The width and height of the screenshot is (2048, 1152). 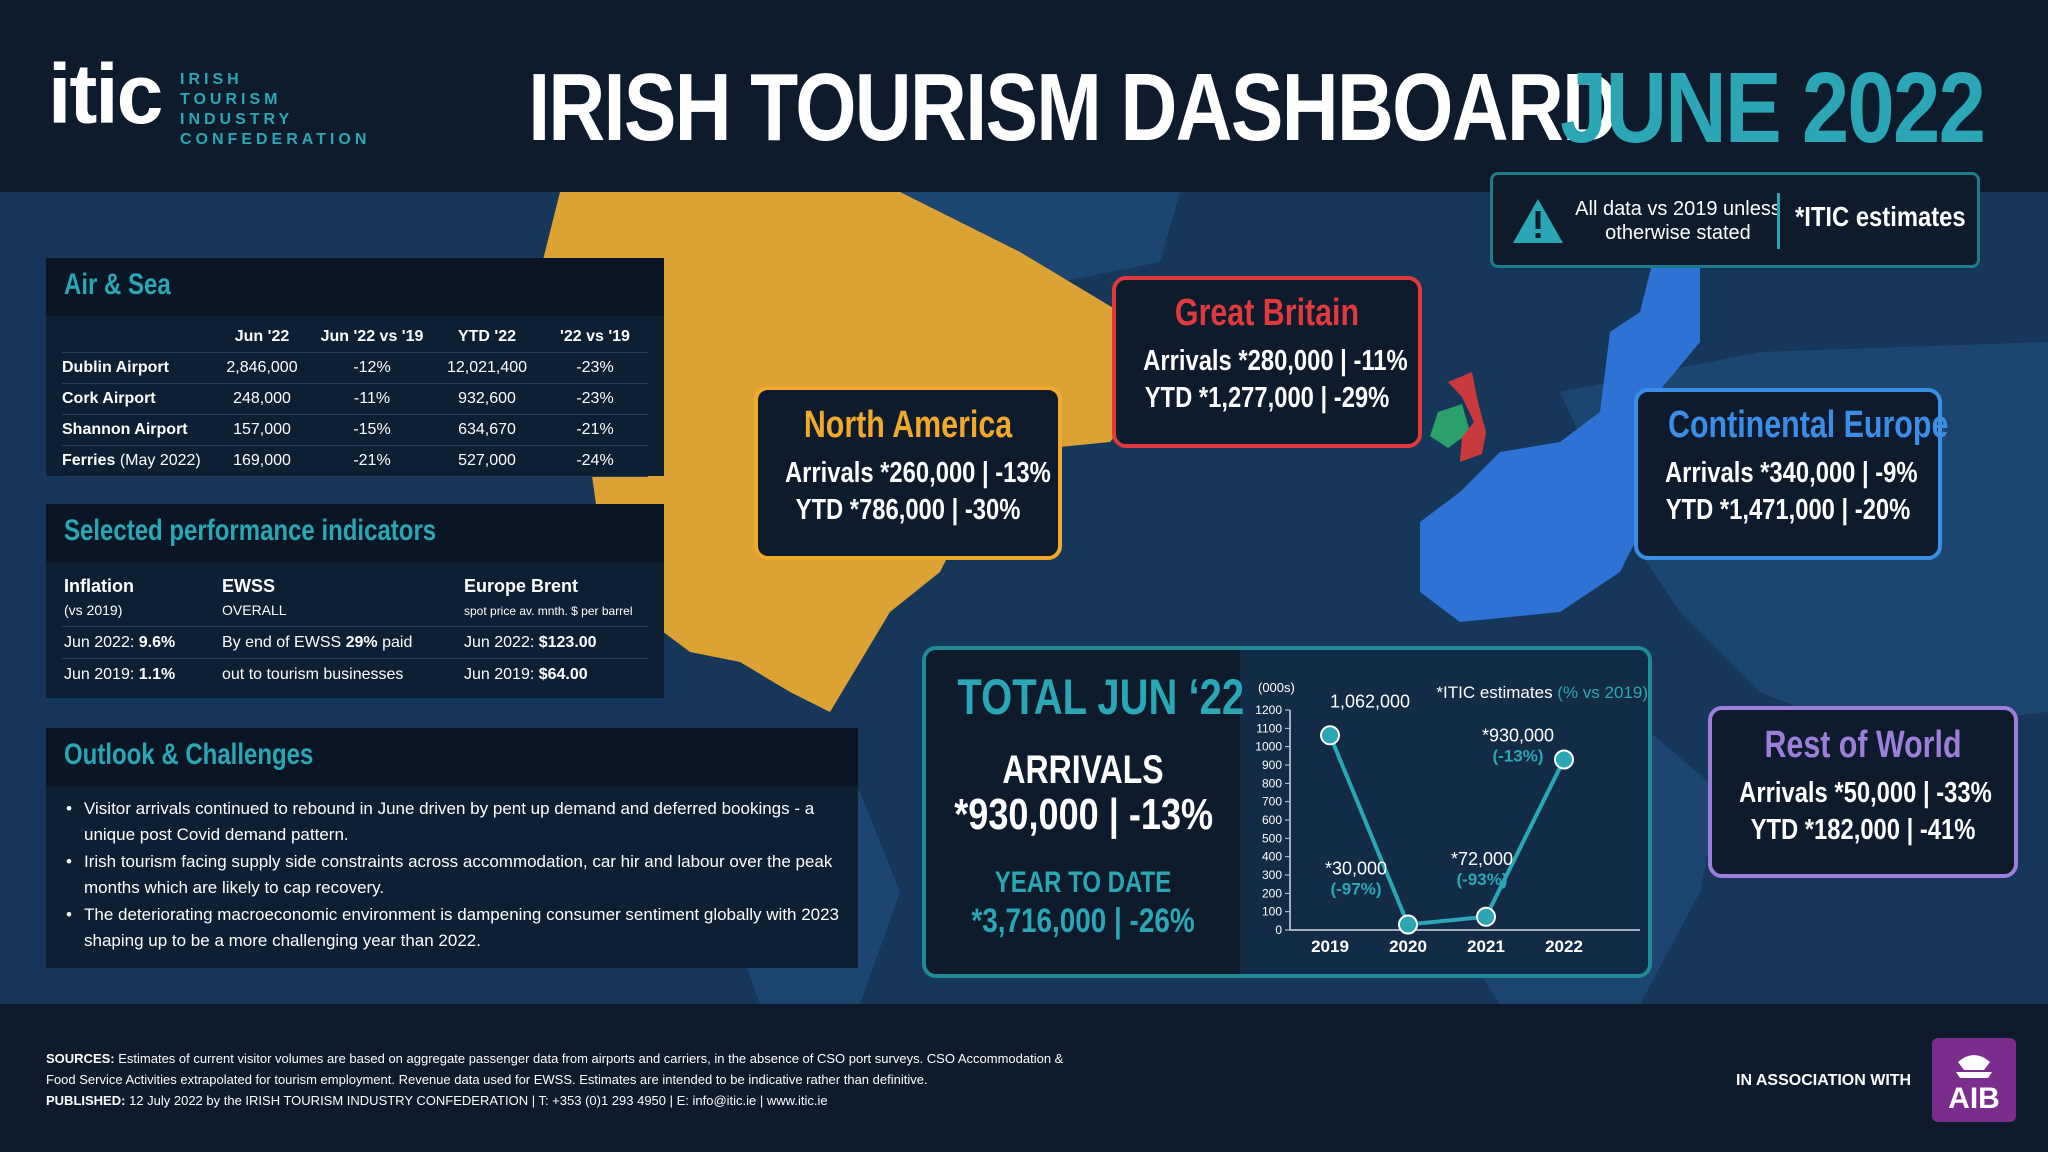 I want to click on x-tick-label: 2022, so click(x=1564, y=946).